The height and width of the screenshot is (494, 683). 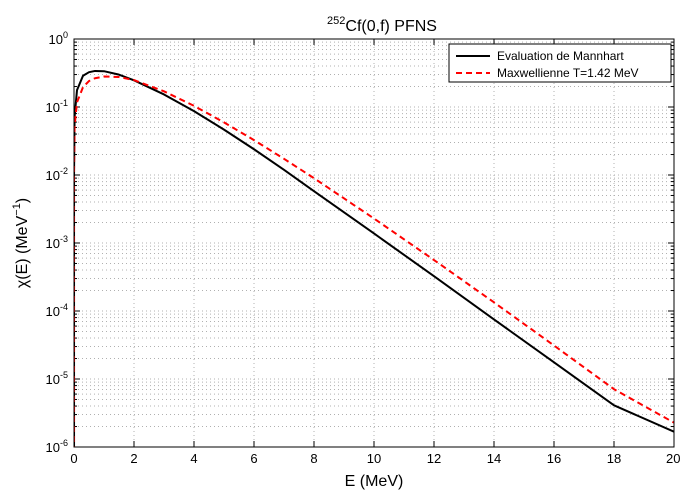 What do you see at coordinates (57, 378) in the screenshot?
I see `y-tick-label: 10⁻⁵` at bounding box center [57, 378].